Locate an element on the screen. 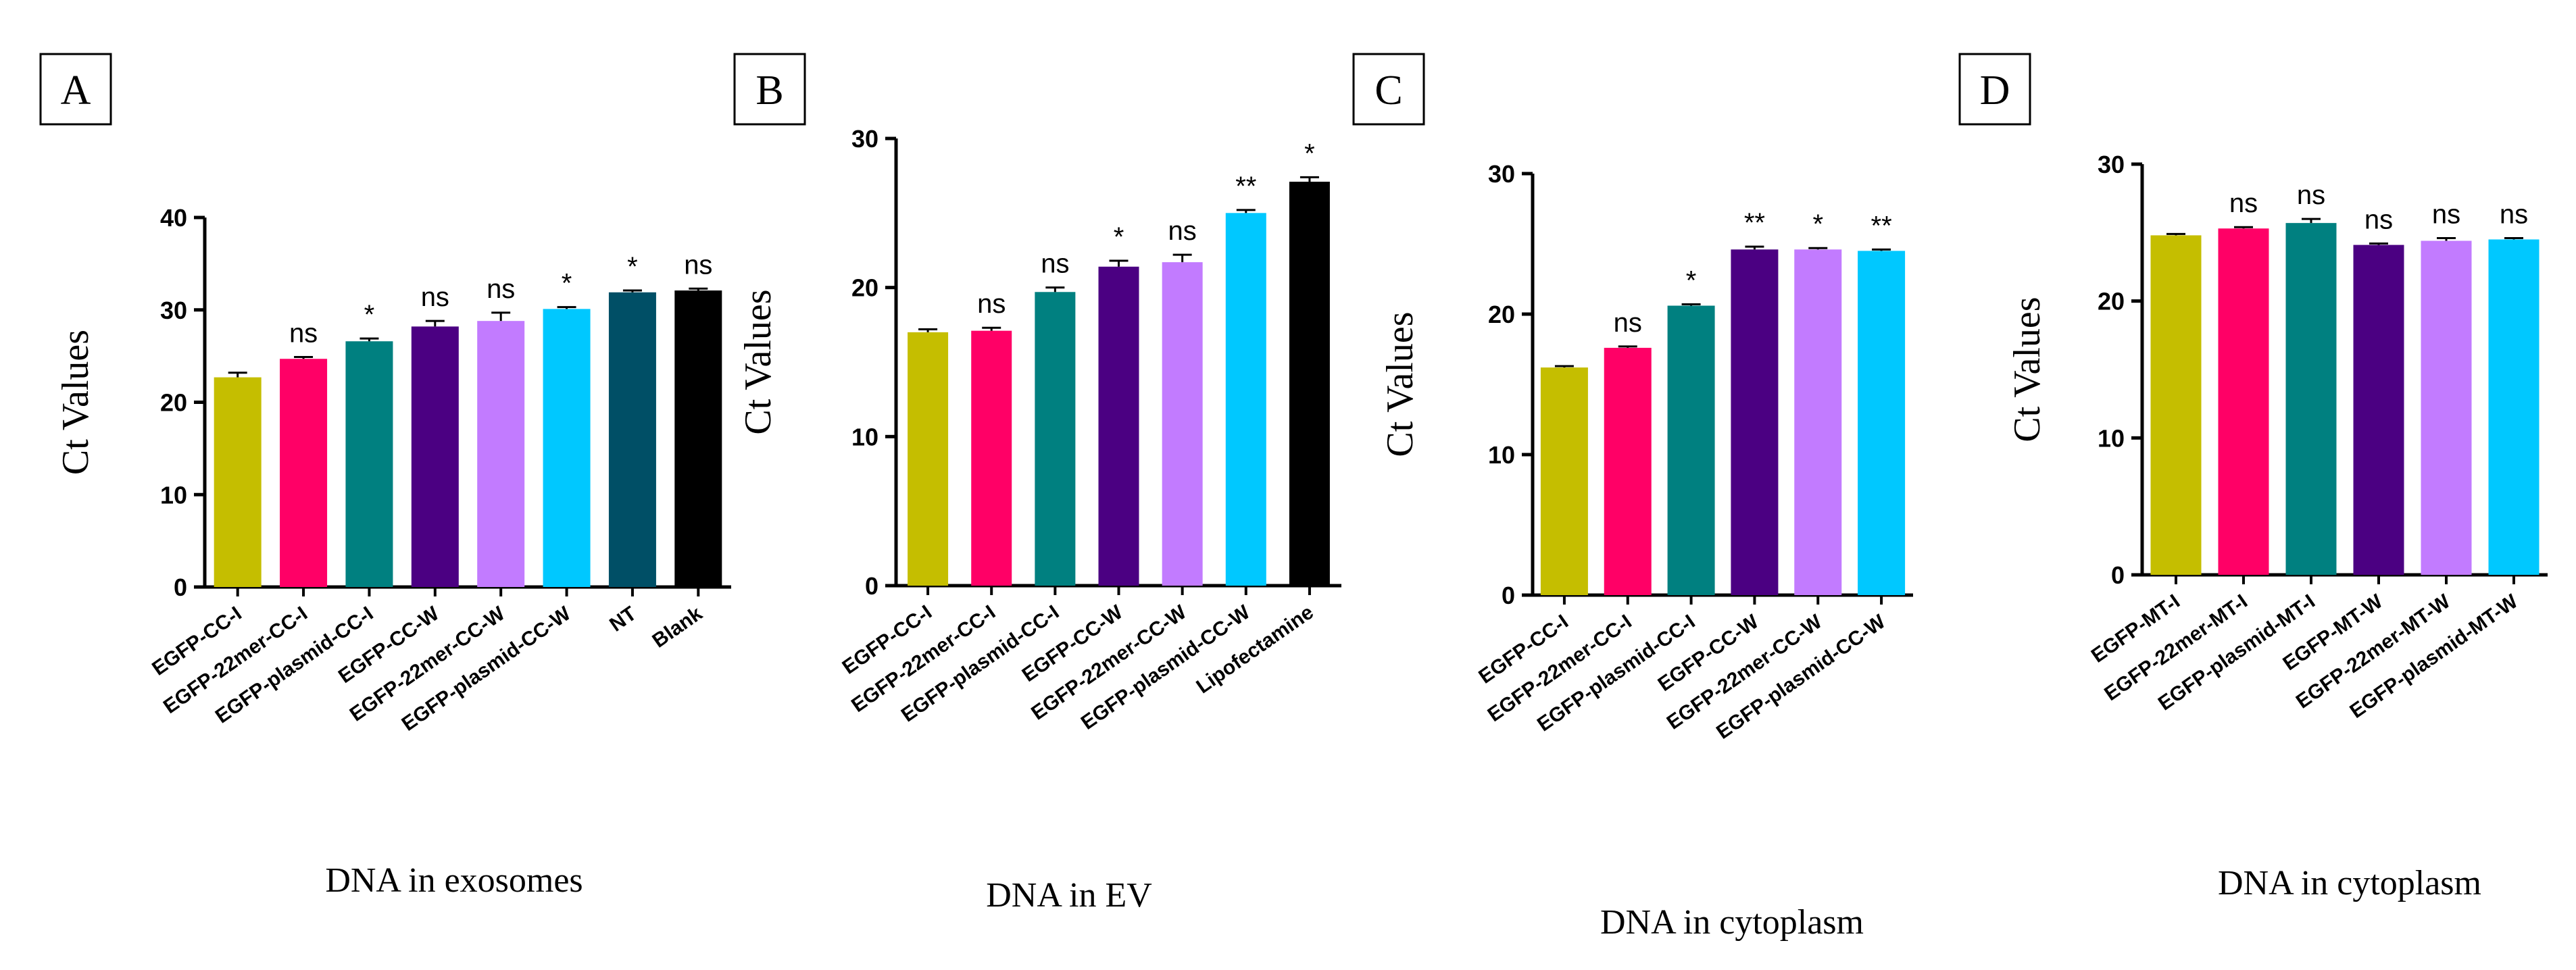  x-axis-label: DNA in EV is located at coordinates (1069, 895).